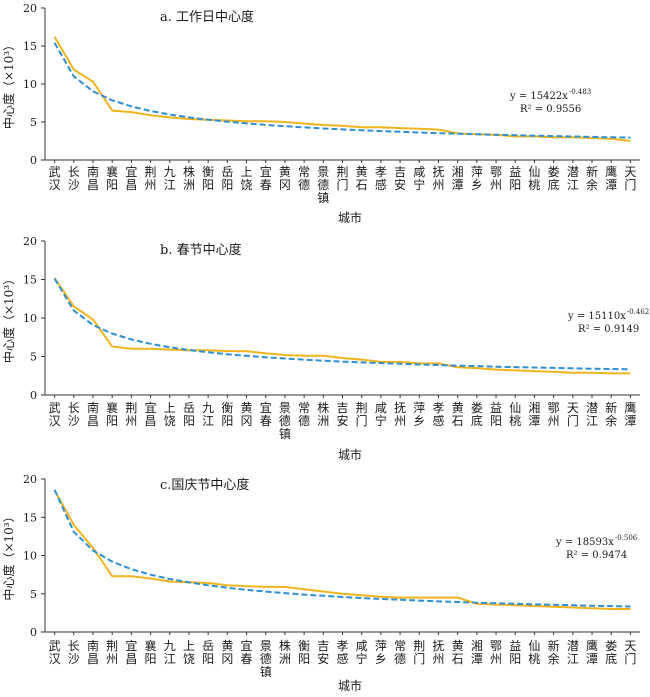 This screenshot has height=697, width=650. What do you see at coordinates (304, 420) in the screenshot?
I see `x-tick-char: 德` at bounding box center [304, 420].